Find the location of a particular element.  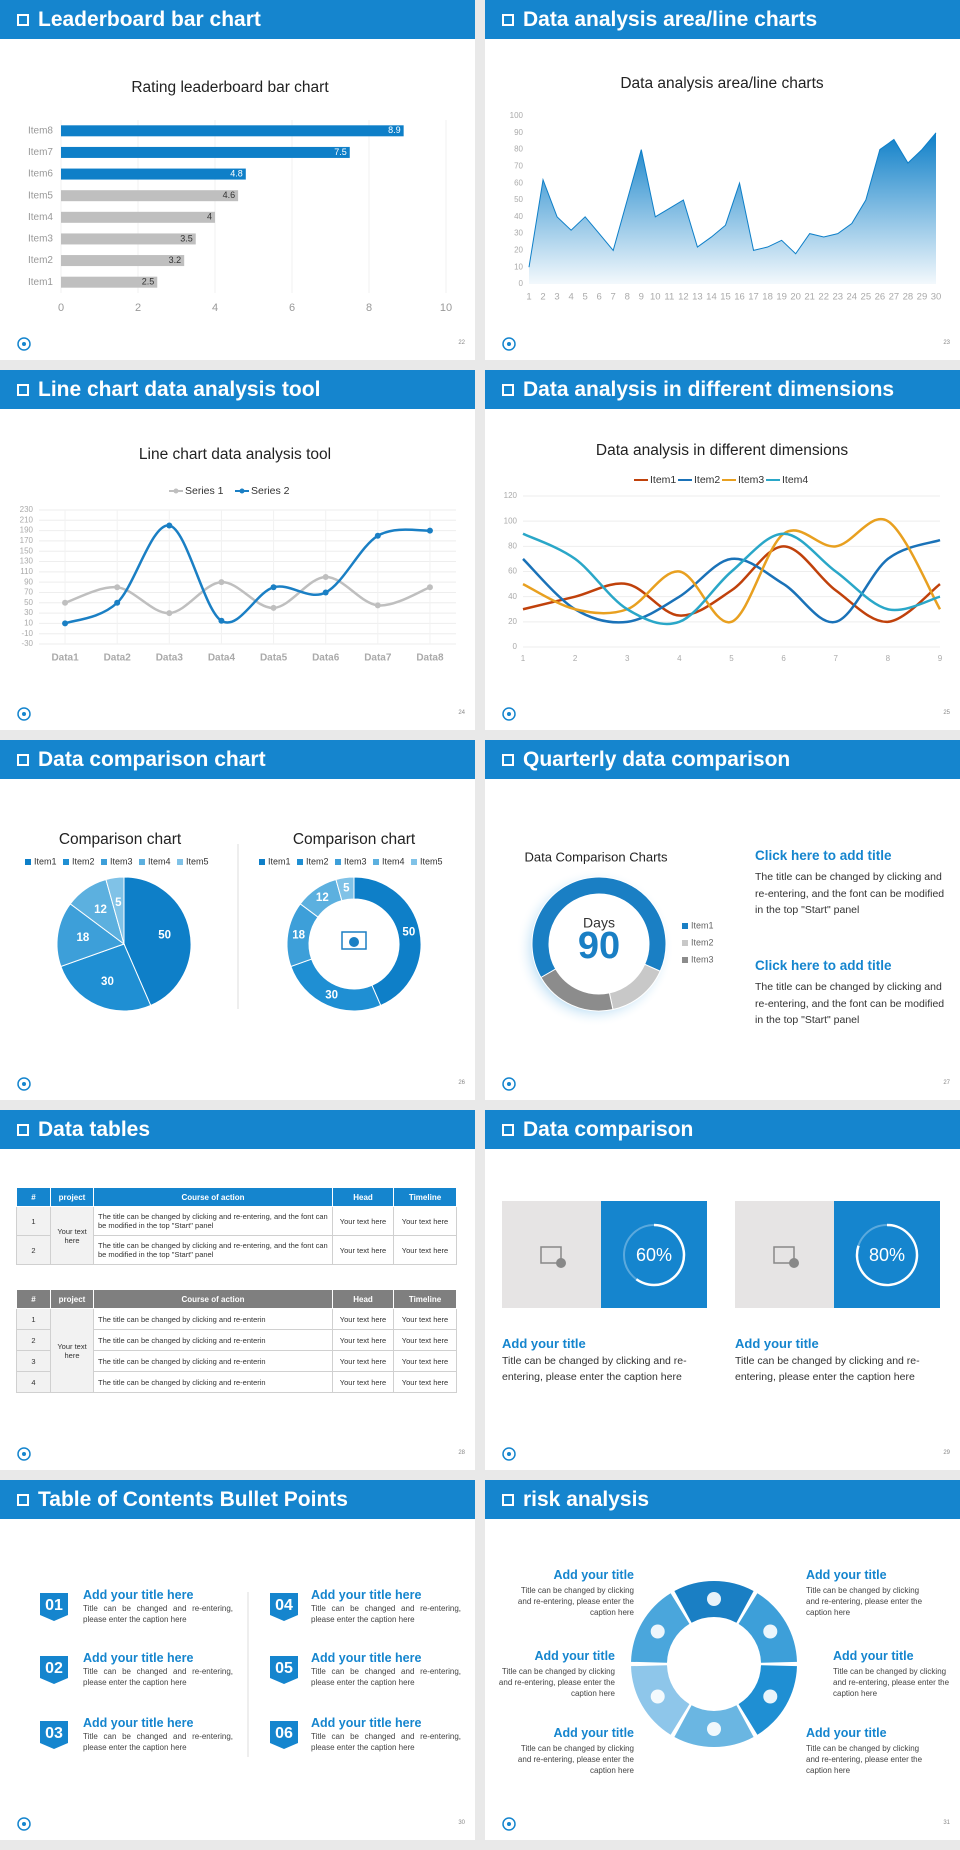

data-label: 5 is located at coordinates (118, 903).